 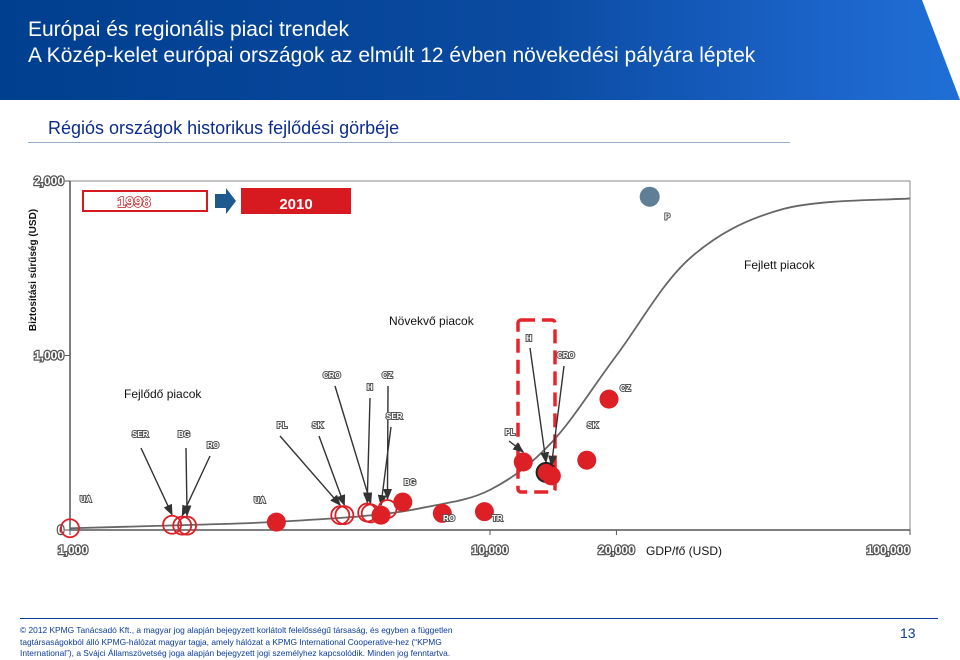 I want to click on label-2010-pl: PL, so click(x=510, y=432).